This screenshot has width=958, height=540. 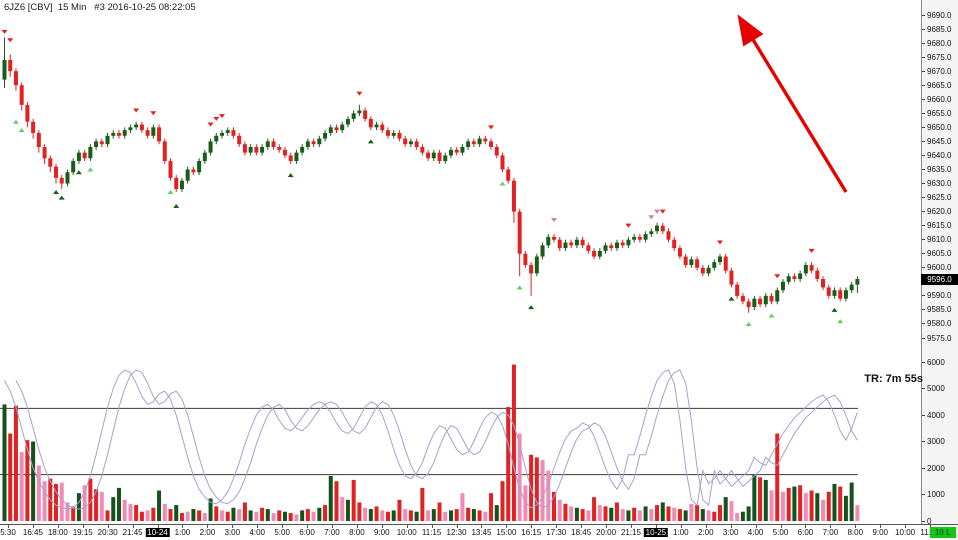 What do you see at coordinates (32, 532) in the screenshot?
I see `time-axis-label: 16:45` at bounding box center [32, 532].